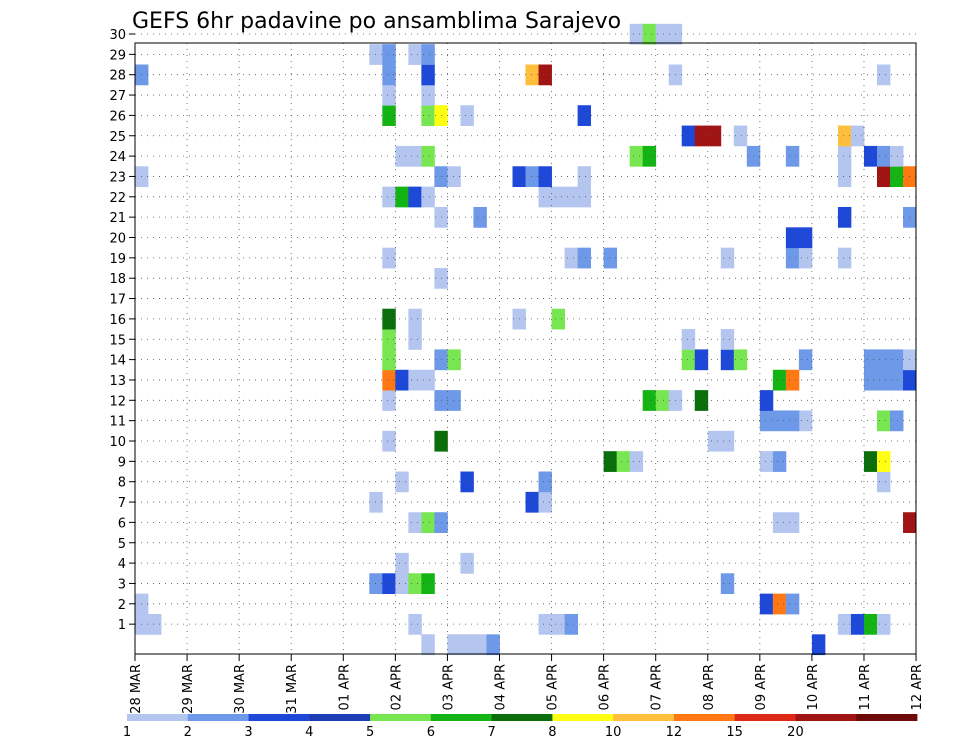  I want to click on x-tick-label: 04 APR, so click(500, 687).